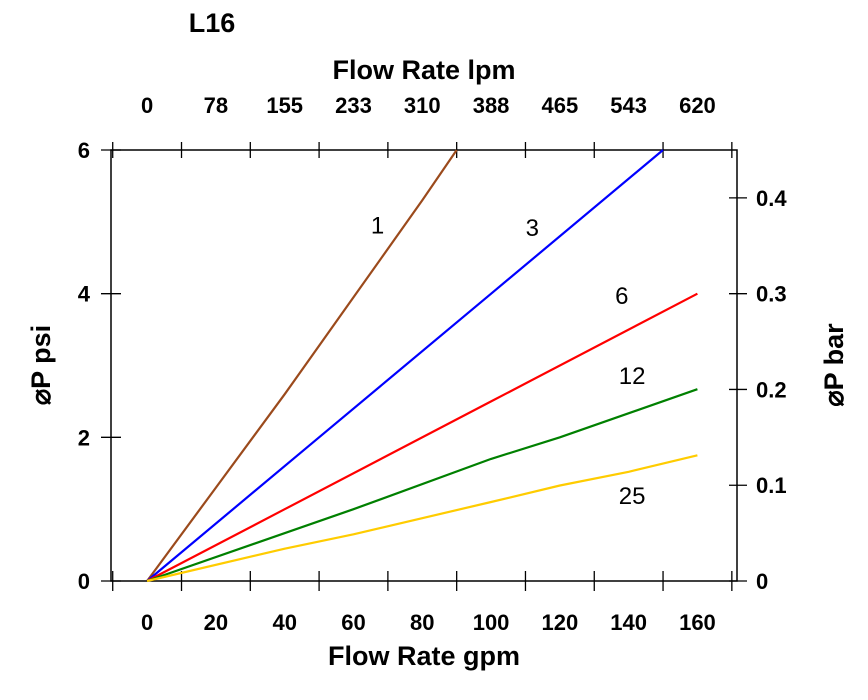 This screenshot has width=868, height=700. I want to click on y2-tick-label: 0.2, so click(771, 389).